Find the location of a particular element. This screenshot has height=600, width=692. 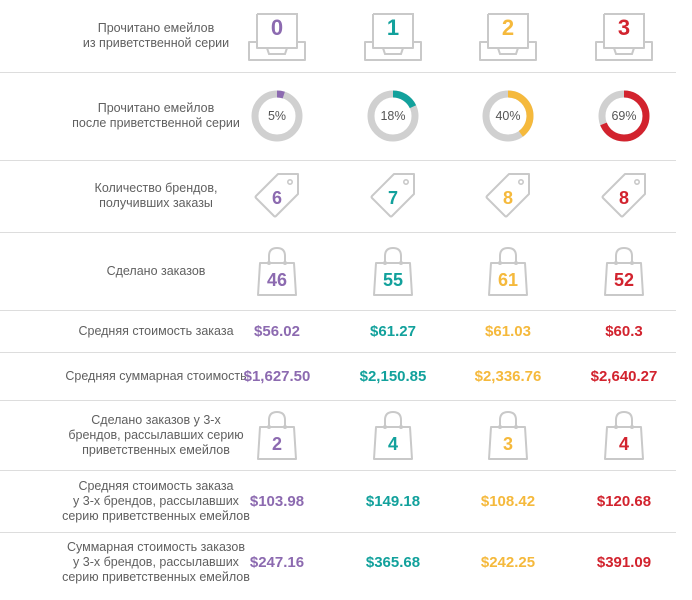

table-cell: $103.98 is located at coordinates (277, 501).